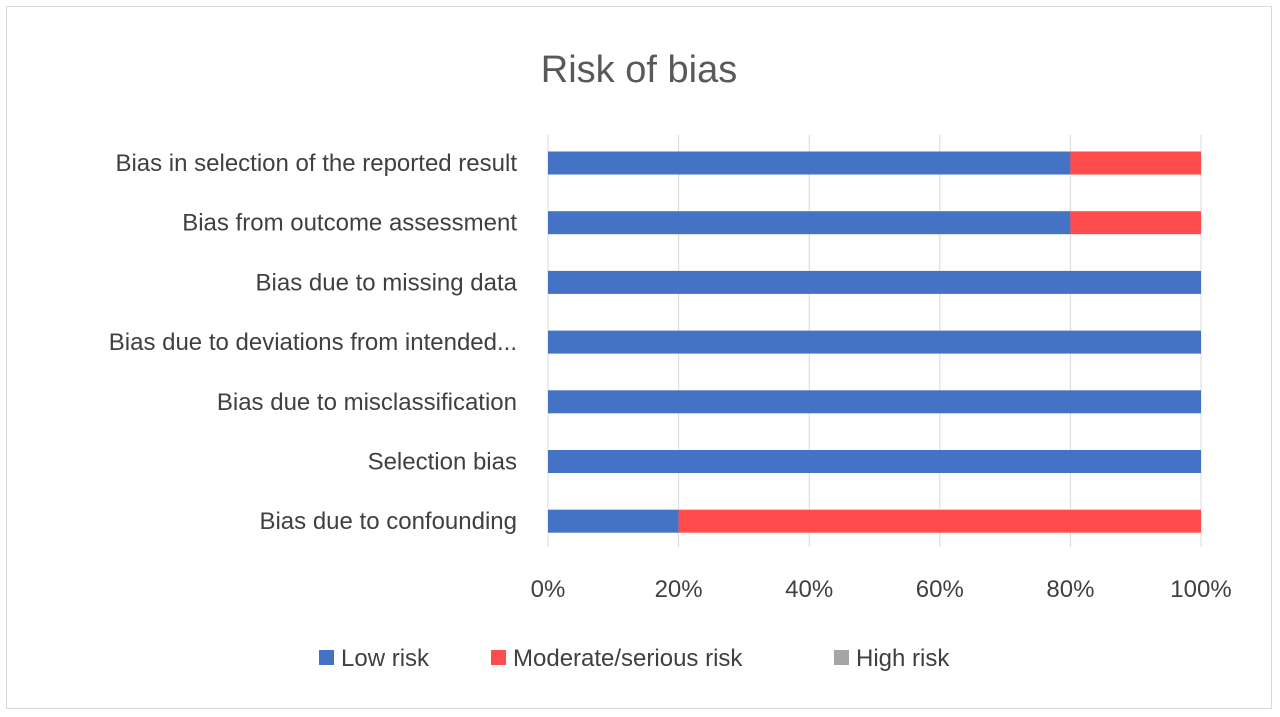 This screenshot has height=717, width=1280. Describe the element at coordinates (628, 658) in the screenshot. I see `legend-label: Moderate/serious risk` at that location.